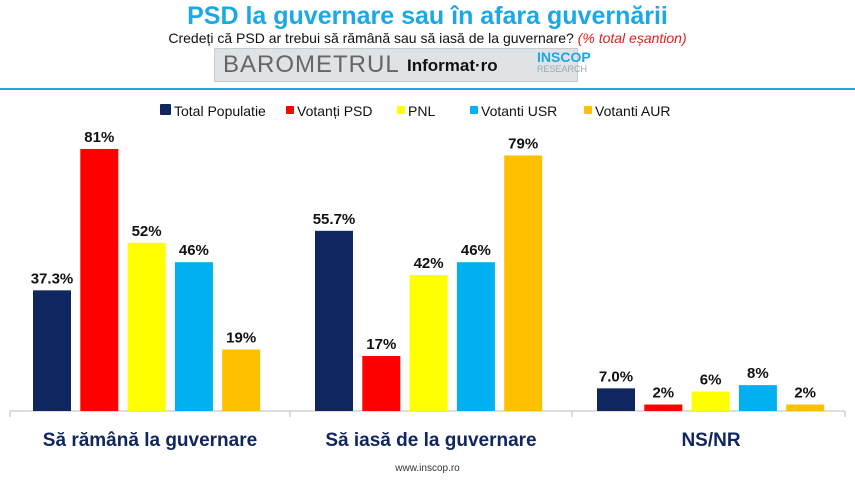 The image size is (855, 481). I want to click on legend-label: PNL, so click(421, 111).